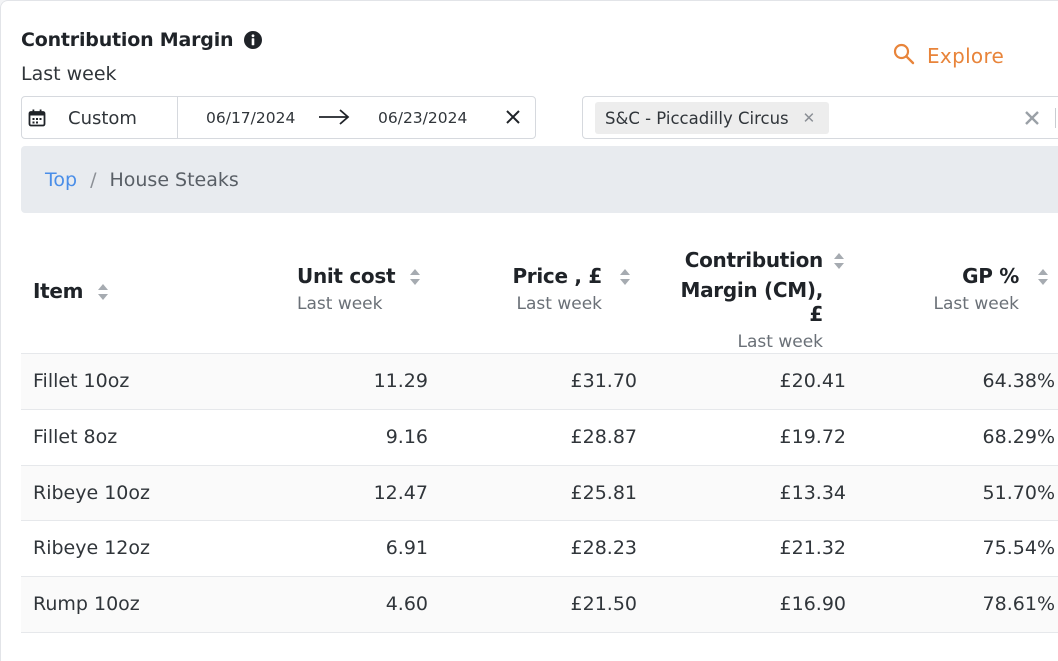 This screenshot has height=661, width=1058. Describe the element at coordinates (406, 548) in the screenshot. I see `cell-unit-cost: 6.91` at that location.